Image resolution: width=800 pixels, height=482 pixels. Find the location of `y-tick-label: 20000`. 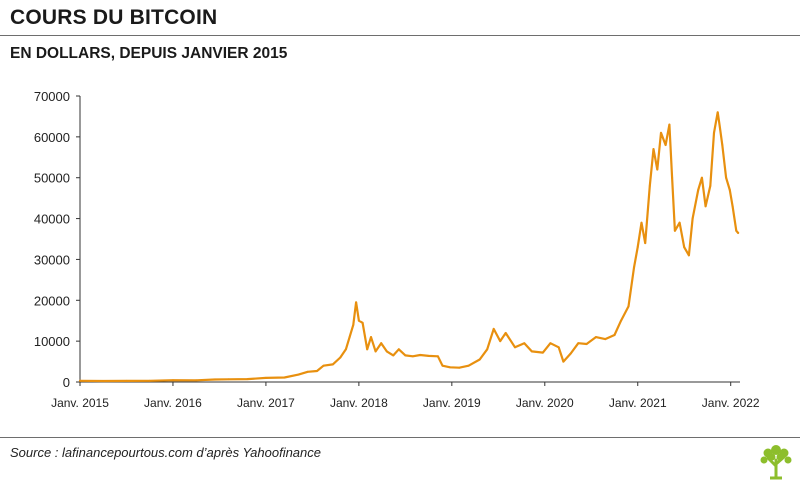

y-tick-label: 20000 is located at coordinates (52, 300).